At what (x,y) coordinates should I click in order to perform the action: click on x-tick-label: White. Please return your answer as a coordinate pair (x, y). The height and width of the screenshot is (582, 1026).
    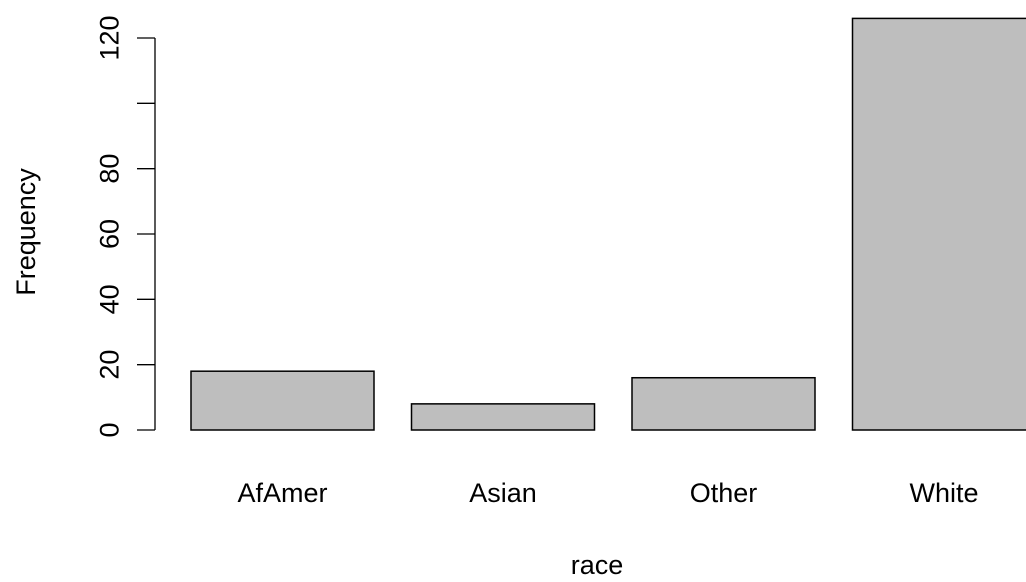
    Looking at the image, I should click on (943, 493).